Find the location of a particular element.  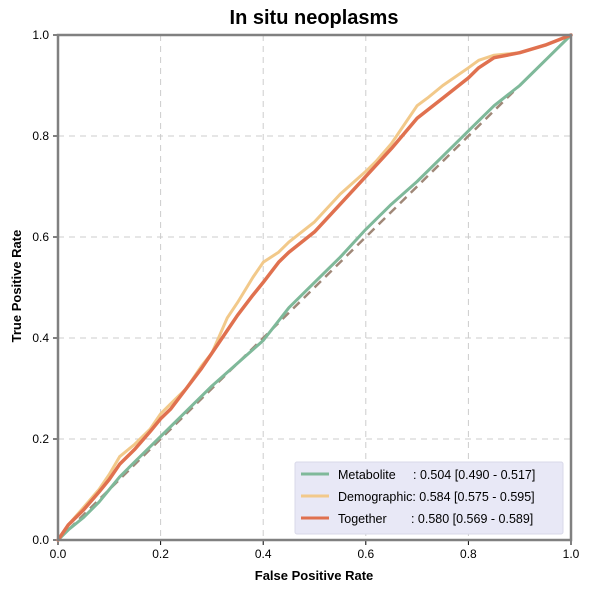

y-tick-label: 1.0 is located at coordinates (40, 35).